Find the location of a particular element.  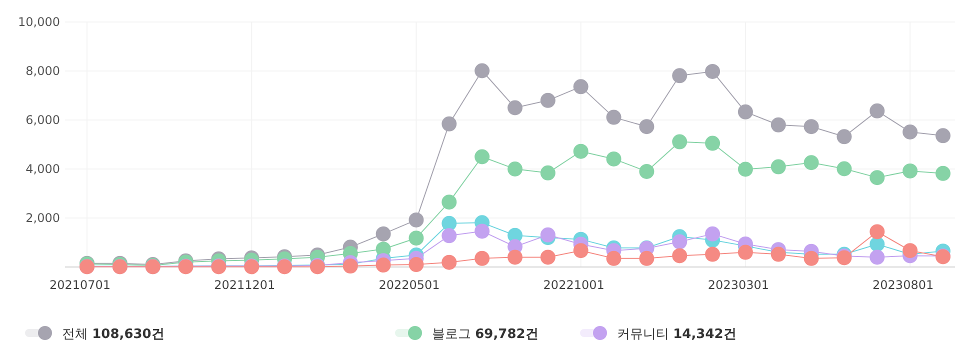

legend-label: 커뮤니티 14,342건 is located at coordinates (676, 334).